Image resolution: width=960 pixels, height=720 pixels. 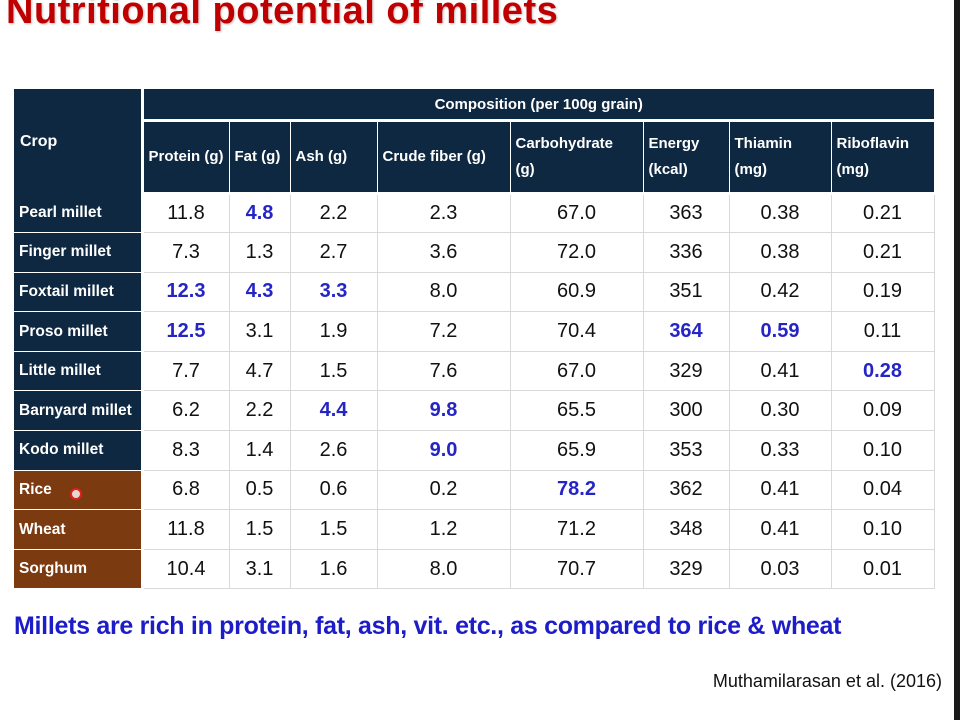 What do you see at coordinates (686, 213) in the screenshot?
I see `value-cell: 363` at bounding box center [686, 213].